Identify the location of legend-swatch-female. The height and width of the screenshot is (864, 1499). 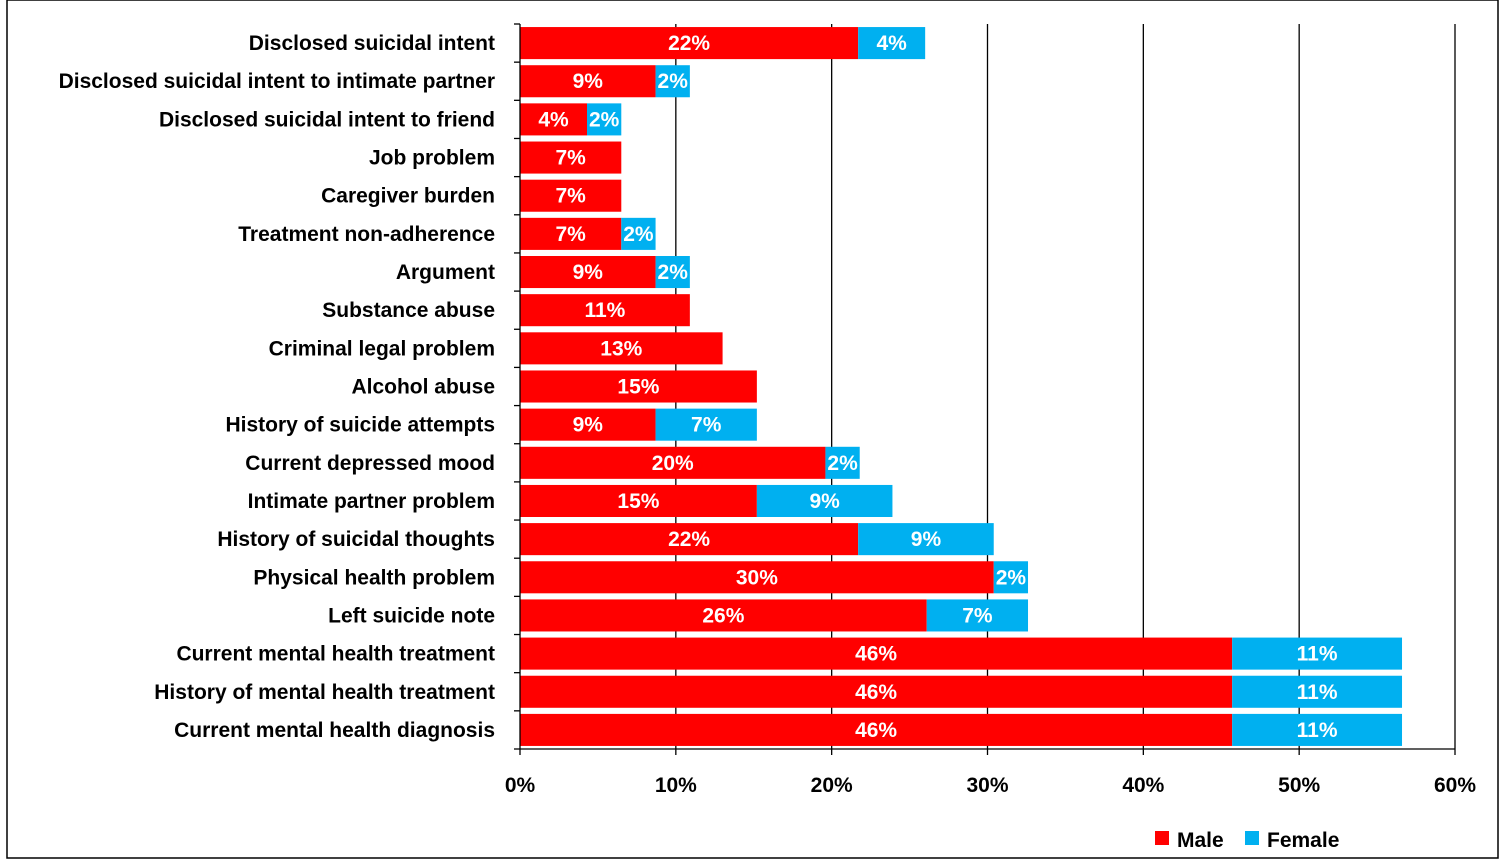
(1252, 838).